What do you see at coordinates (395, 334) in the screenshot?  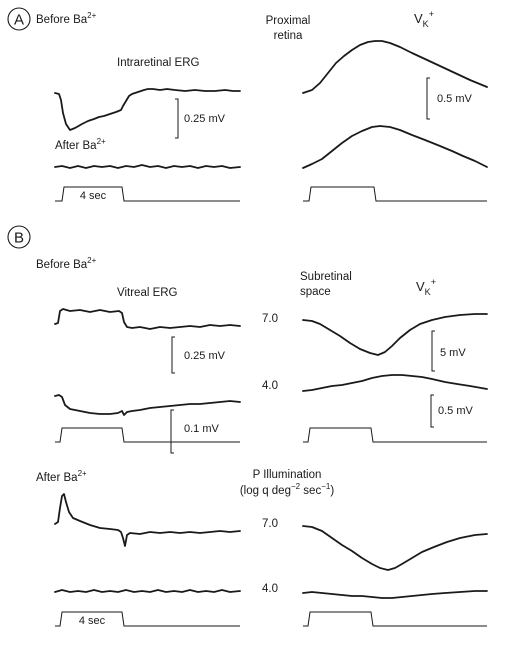 I see `panel-b-vk-high-trace` at bounding box center [395, 334].